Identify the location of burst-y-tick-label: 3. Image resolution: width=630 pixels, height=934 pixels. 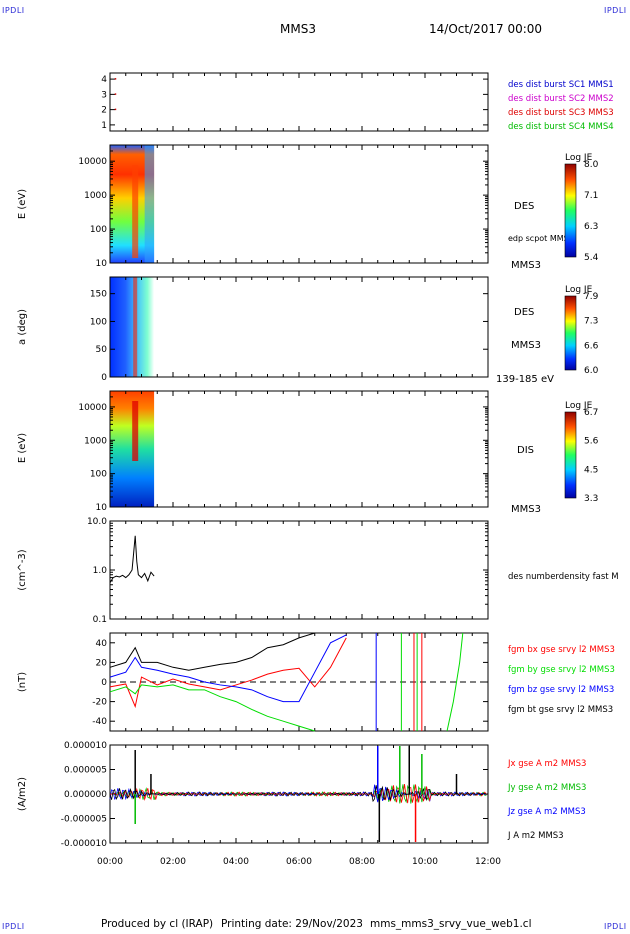
(104, 95).